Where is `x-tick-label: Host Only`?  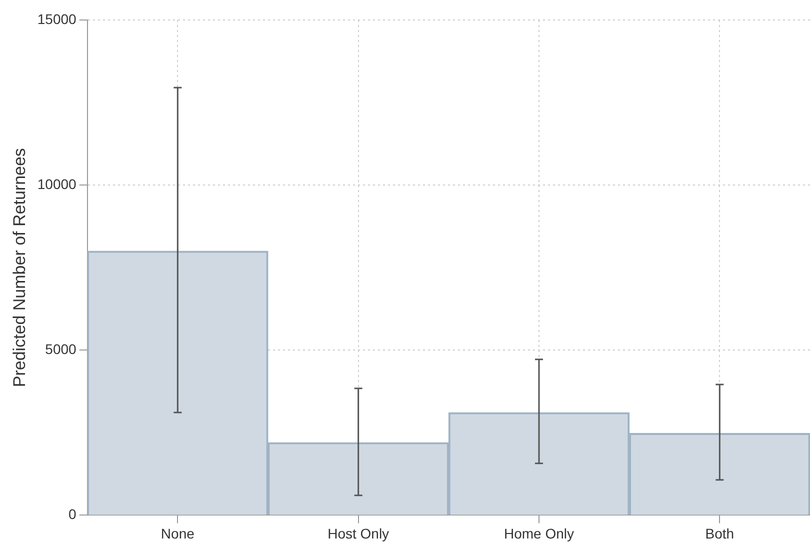 x-tick-label: Host Only is located at coordinates (359, 533).